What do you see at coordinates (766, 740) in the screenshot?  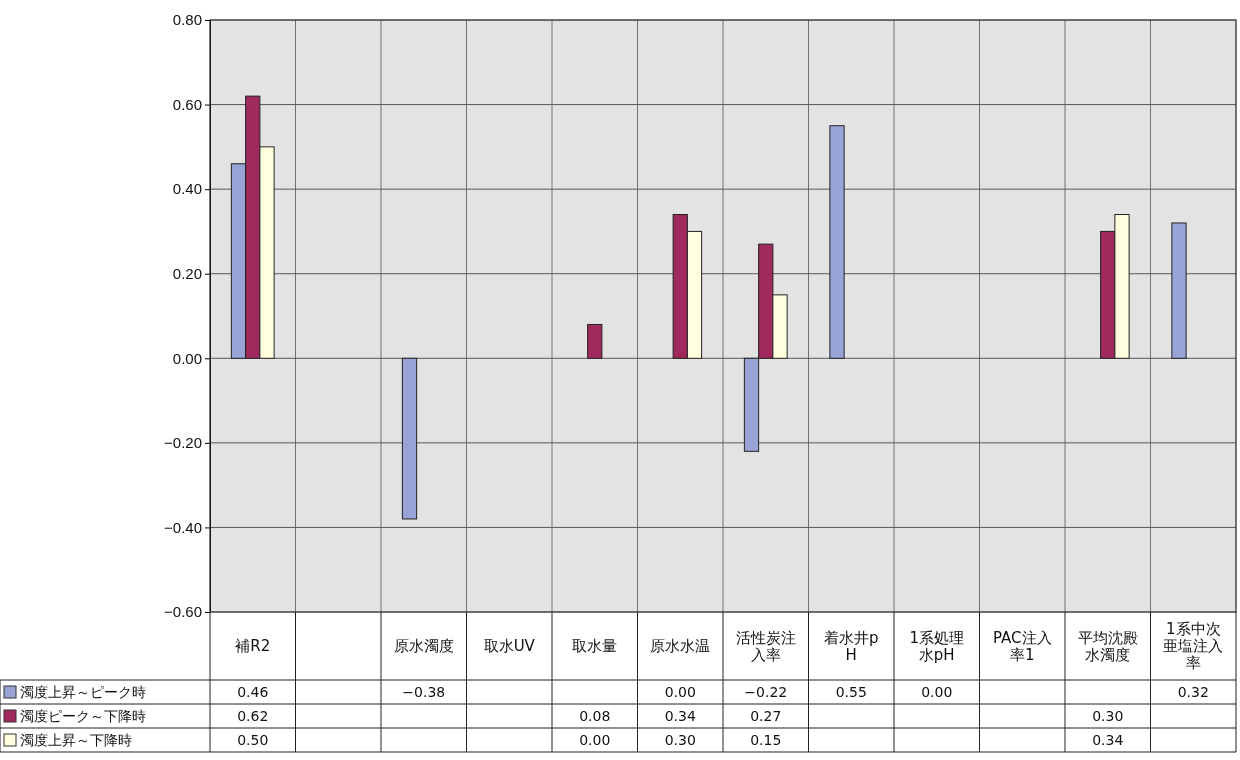 I see `data-label: 0.15` at bounding box center [766, 740].